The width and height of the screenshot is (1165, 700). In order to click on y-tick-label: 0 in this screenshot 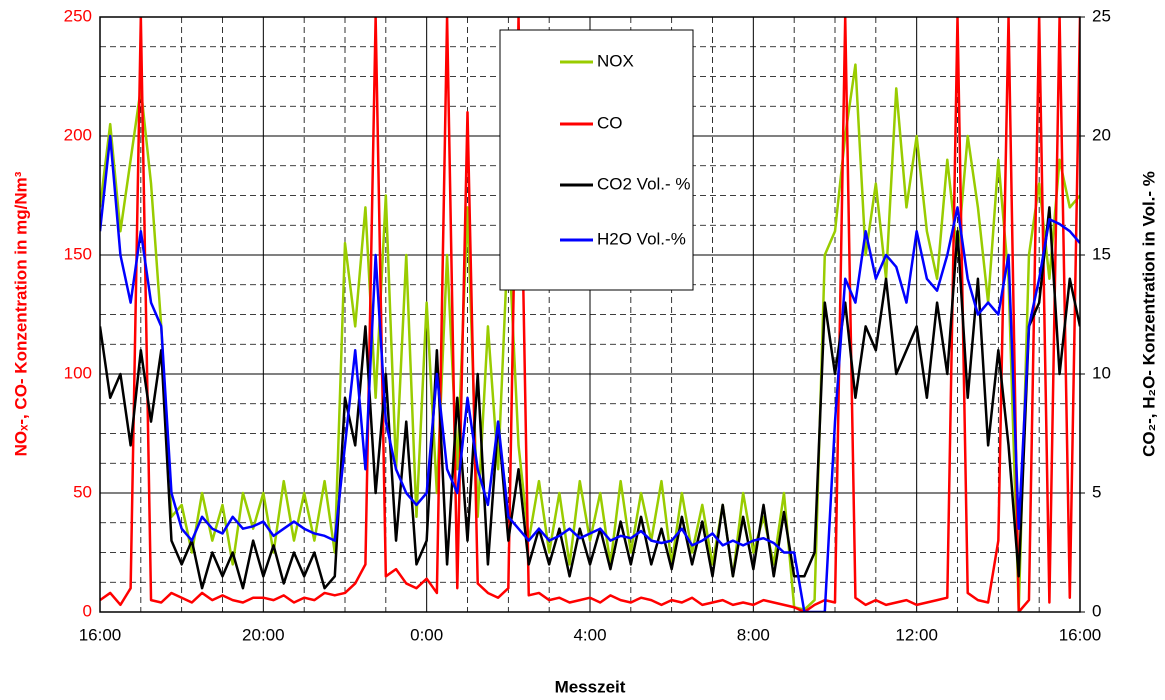, I will do `click(87, 610)`.